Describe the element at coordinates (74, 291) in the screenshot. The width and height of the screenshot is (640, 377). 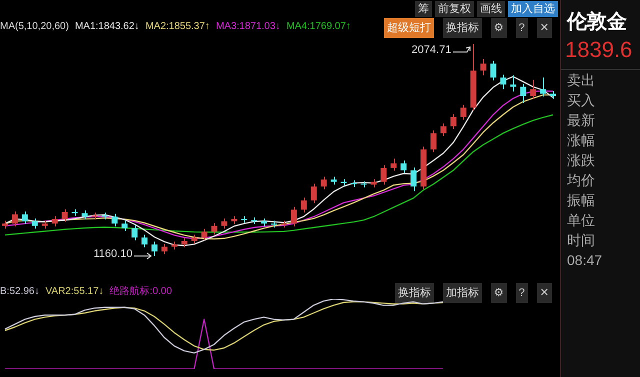
I see `series-label: VAR2:55.17↓` at that location.